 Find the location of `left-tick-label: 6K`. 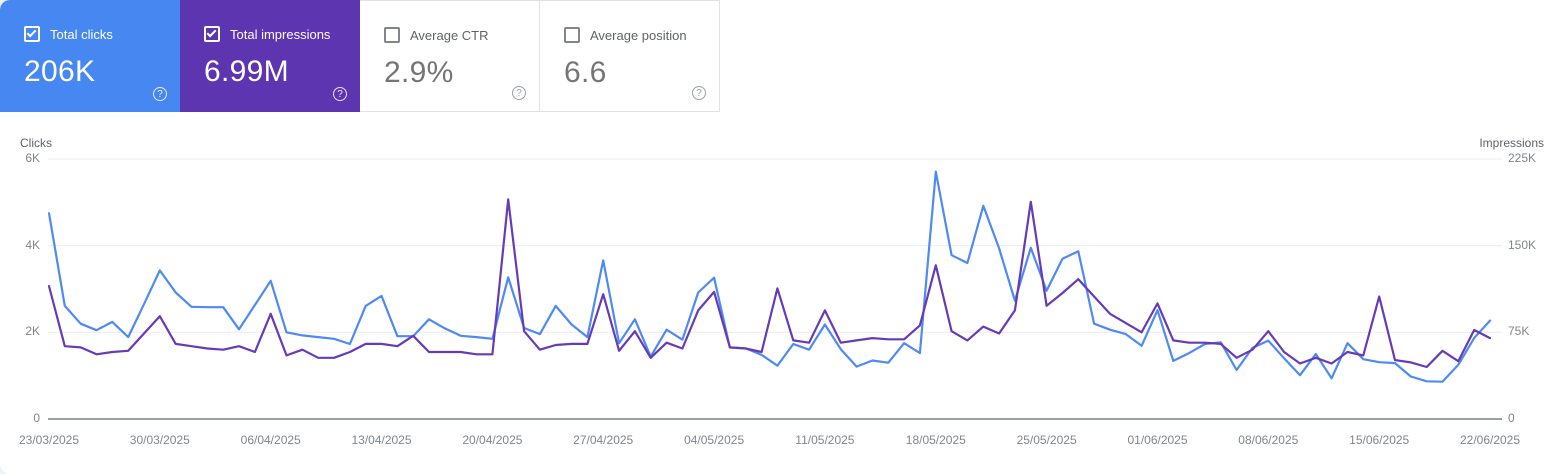

left-tick-label: 6K is located at coordinates (32, 158).